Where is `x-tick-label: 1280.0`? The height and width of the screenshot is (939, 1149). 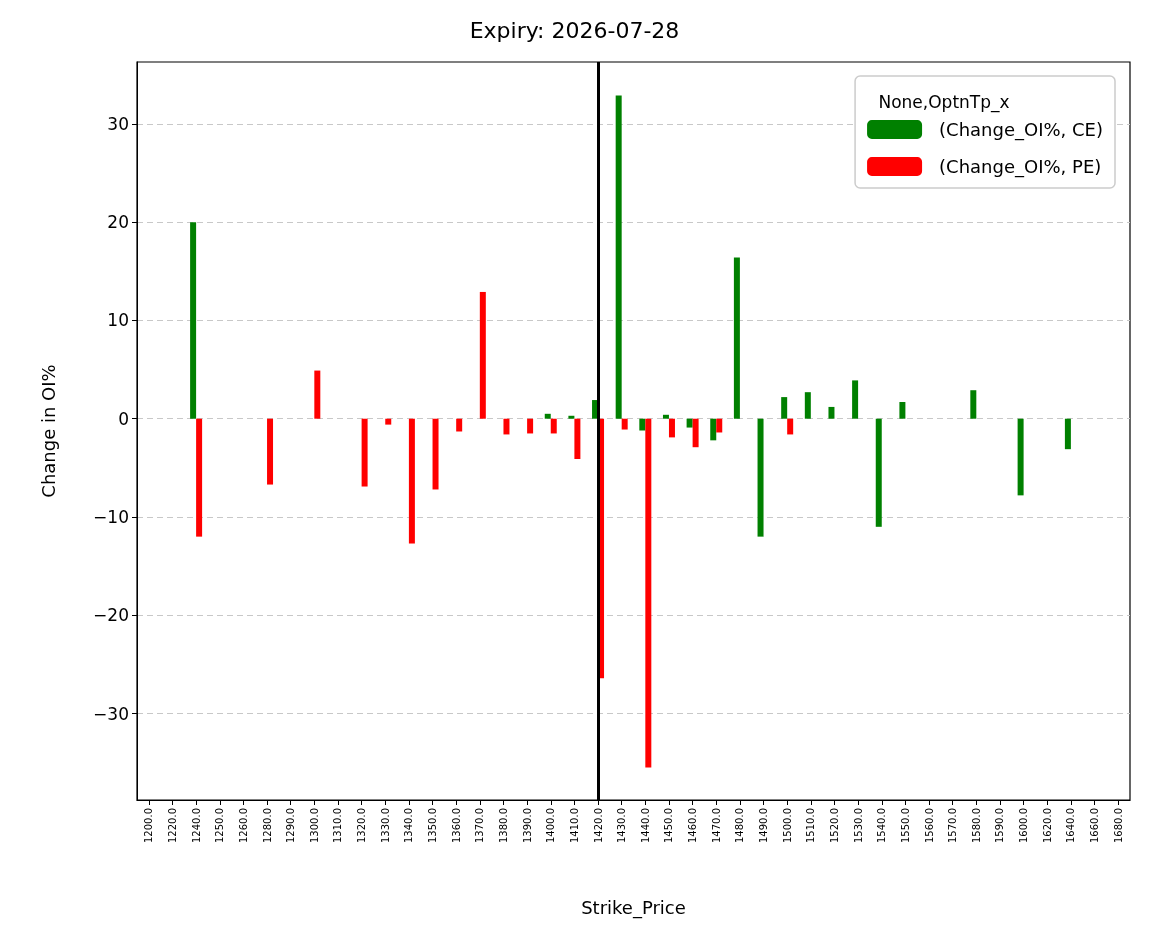 x-tick-label: 1280.0 is located at coordinates (267, 825).